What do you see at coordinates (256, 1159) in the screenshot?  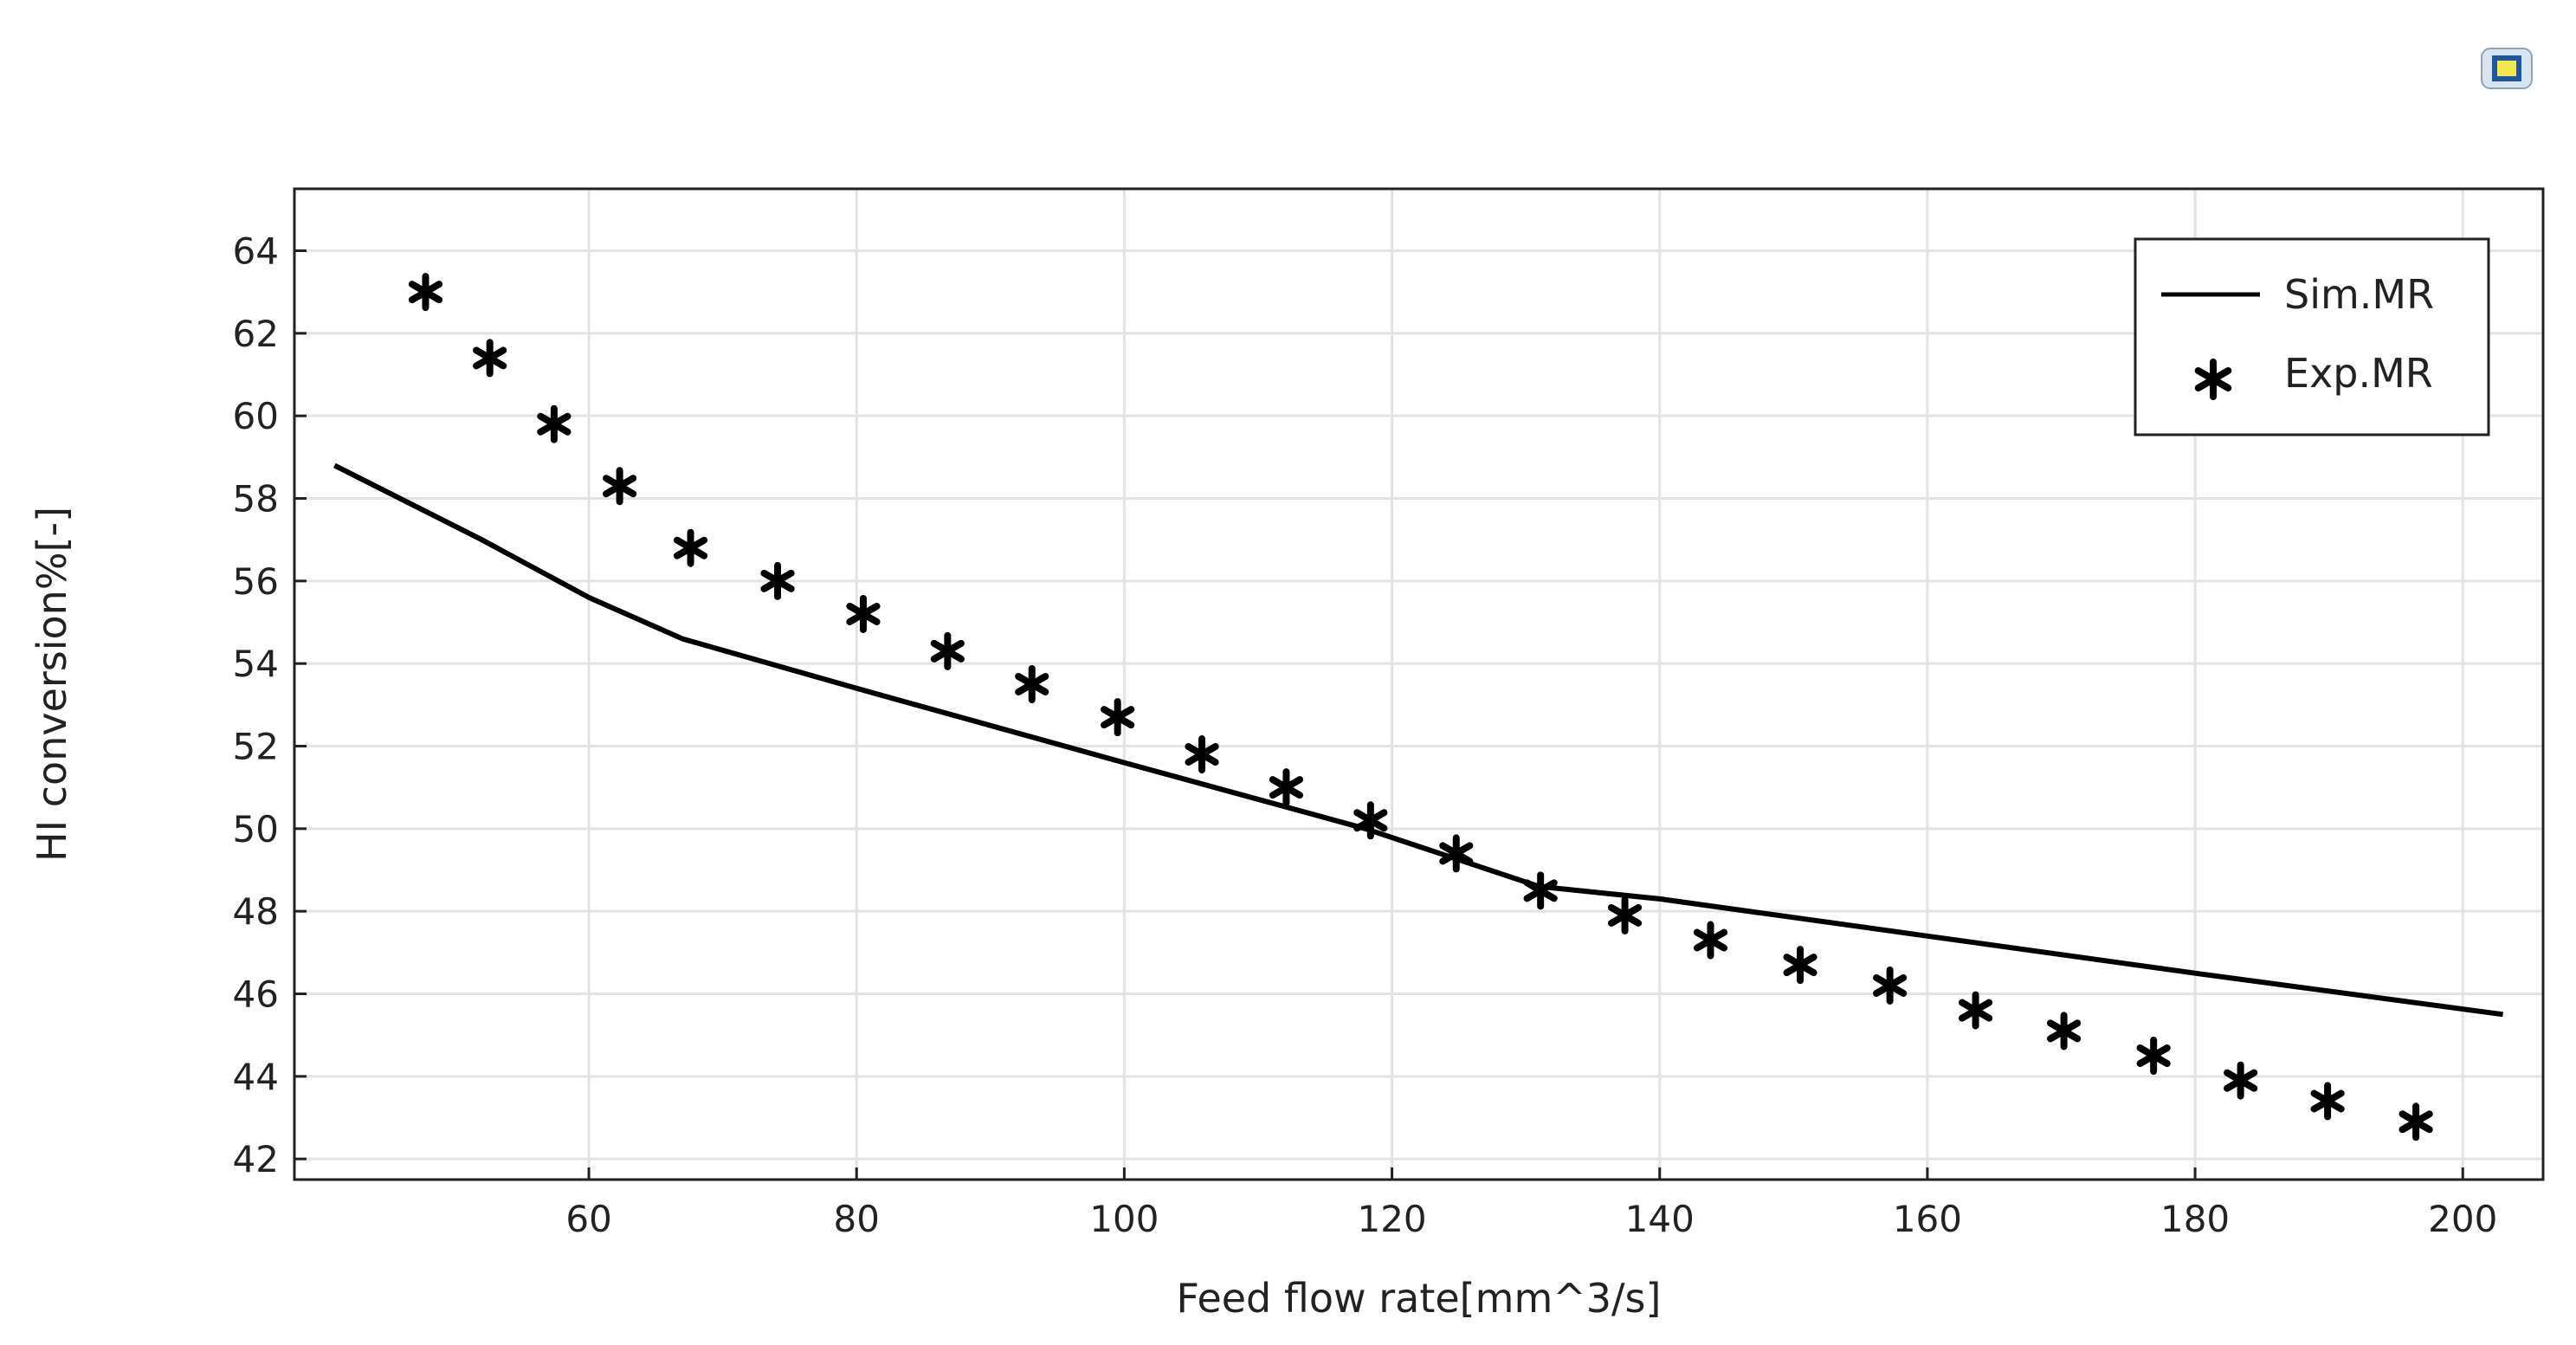 I see `y-tick-label: 42` at bounding box center [256, 1159].